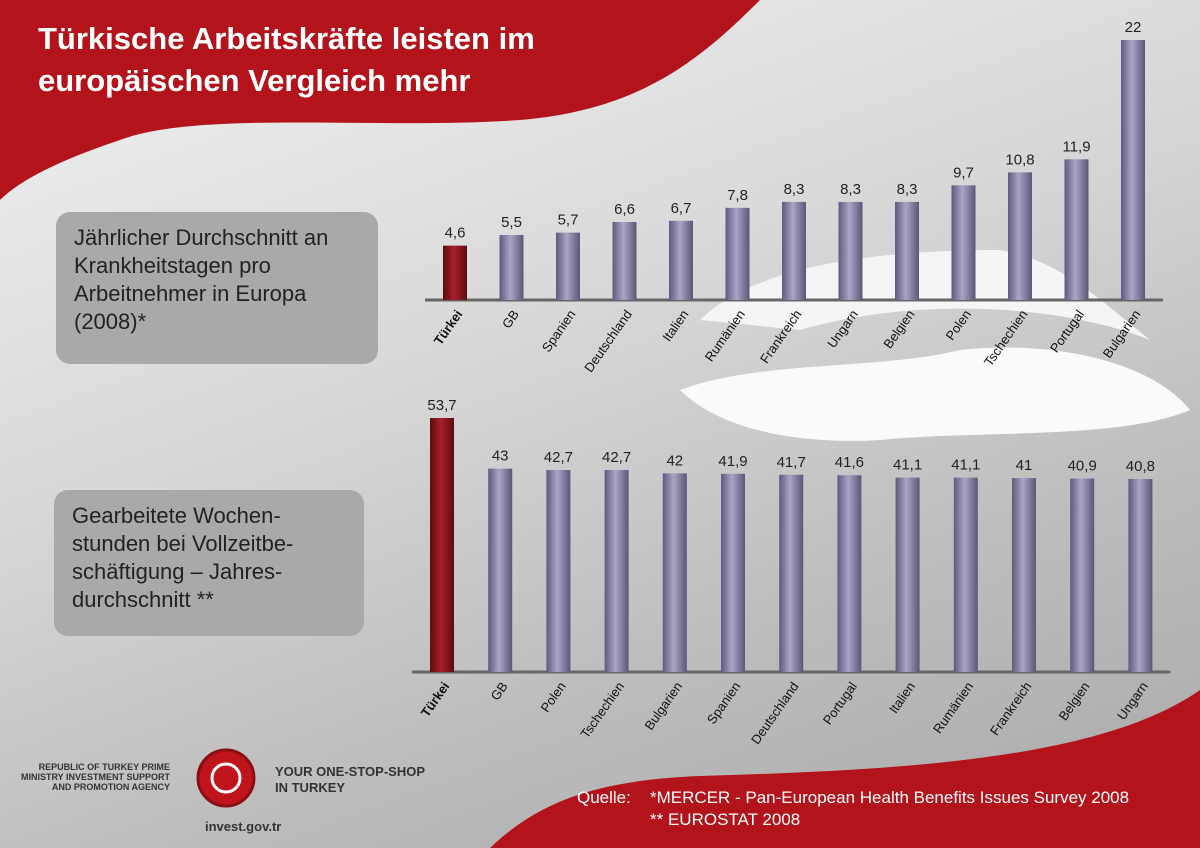 Image resolution: width=1200 pixels, height=848 pixels. What do you see at coordinates (455, 233) in the screenshot?
I see `data-label: 4,6` at bounding box center [455, 233].